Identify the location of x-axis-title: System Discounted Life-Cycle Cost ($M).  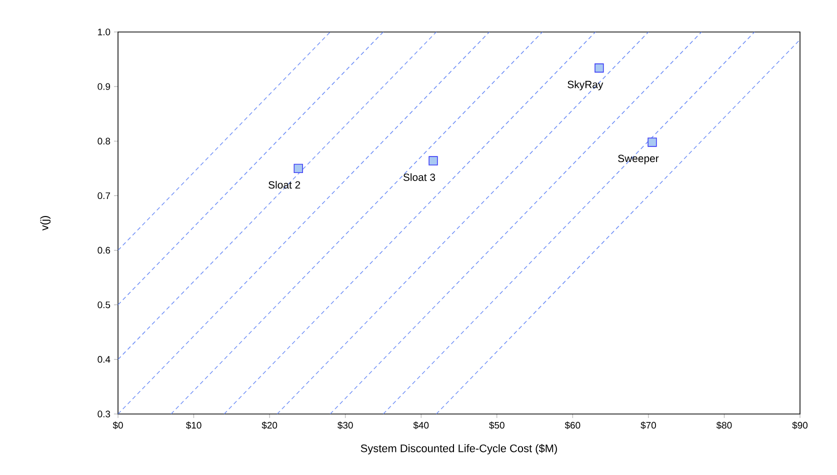
(458, 449).